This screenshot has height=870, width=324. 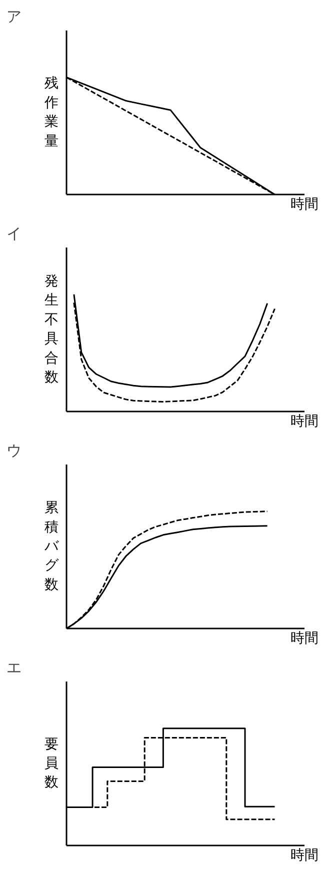 What do you see at coordinates (52, 546) in the screenshot?
I see `y-axis-title: 累積バグ数` at bounding box center [52, 546].